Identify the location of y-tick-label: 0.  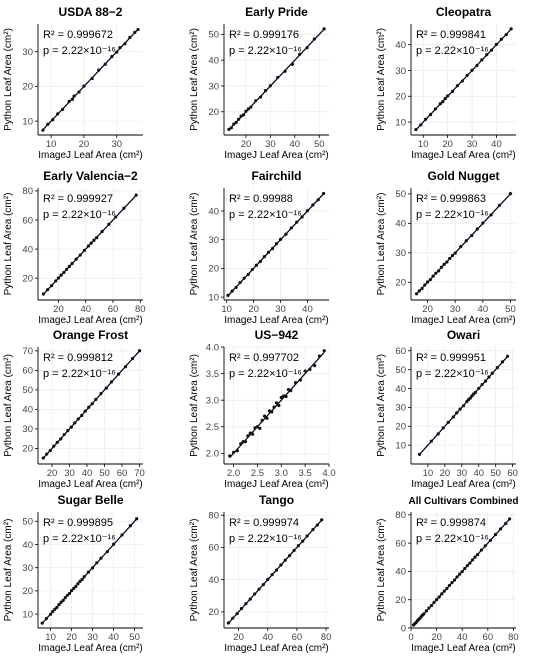
(403, 628).